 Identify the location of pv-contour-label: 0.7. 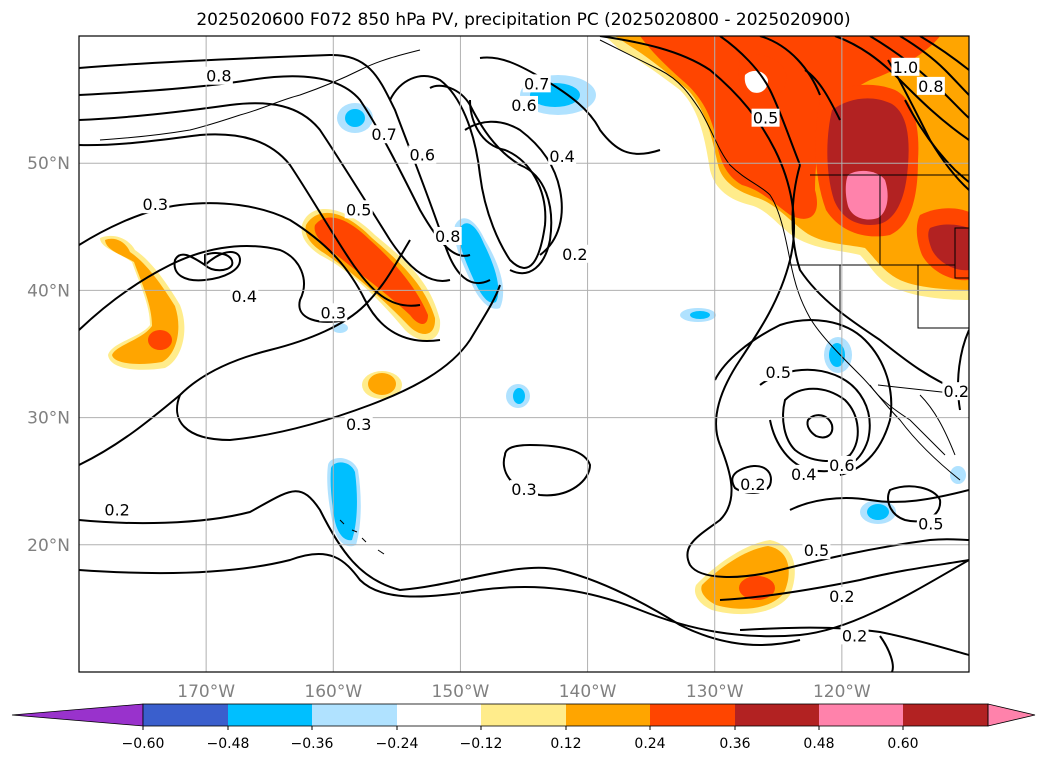
(384, 134).